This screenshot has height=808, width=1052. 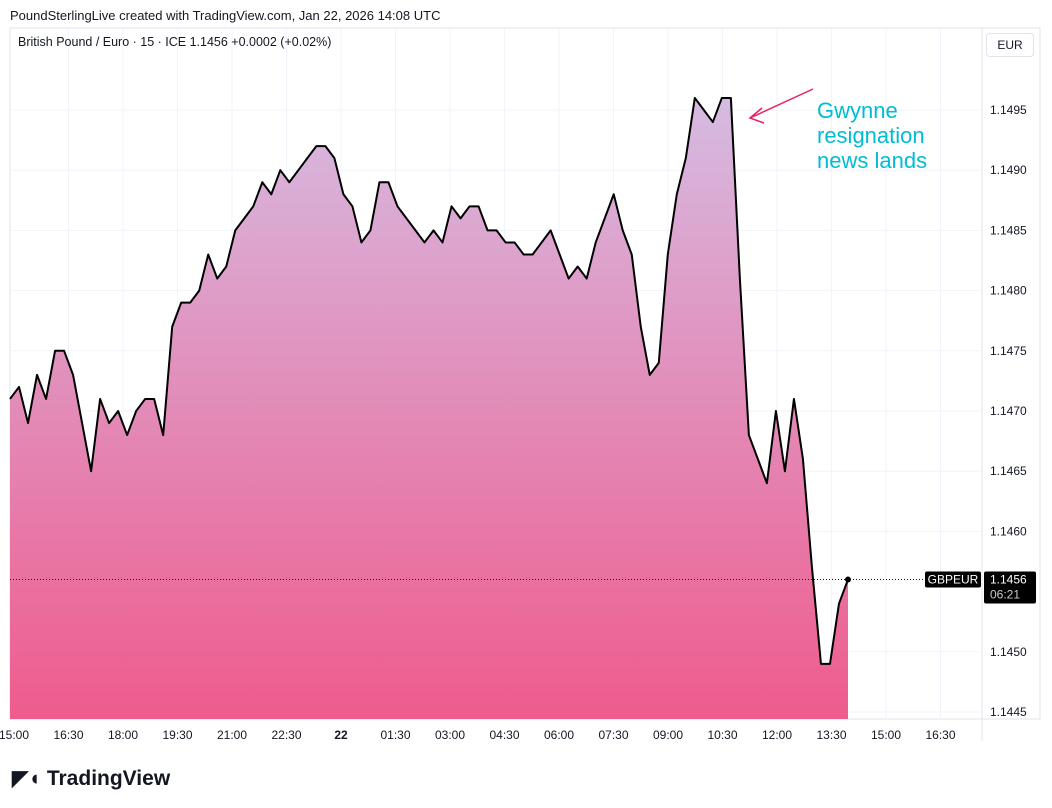 What do you see at coordinates (1008, 291) in the screenshot?
I see `y-tick-label: 1.1480` at bounding box center [1008, 291].